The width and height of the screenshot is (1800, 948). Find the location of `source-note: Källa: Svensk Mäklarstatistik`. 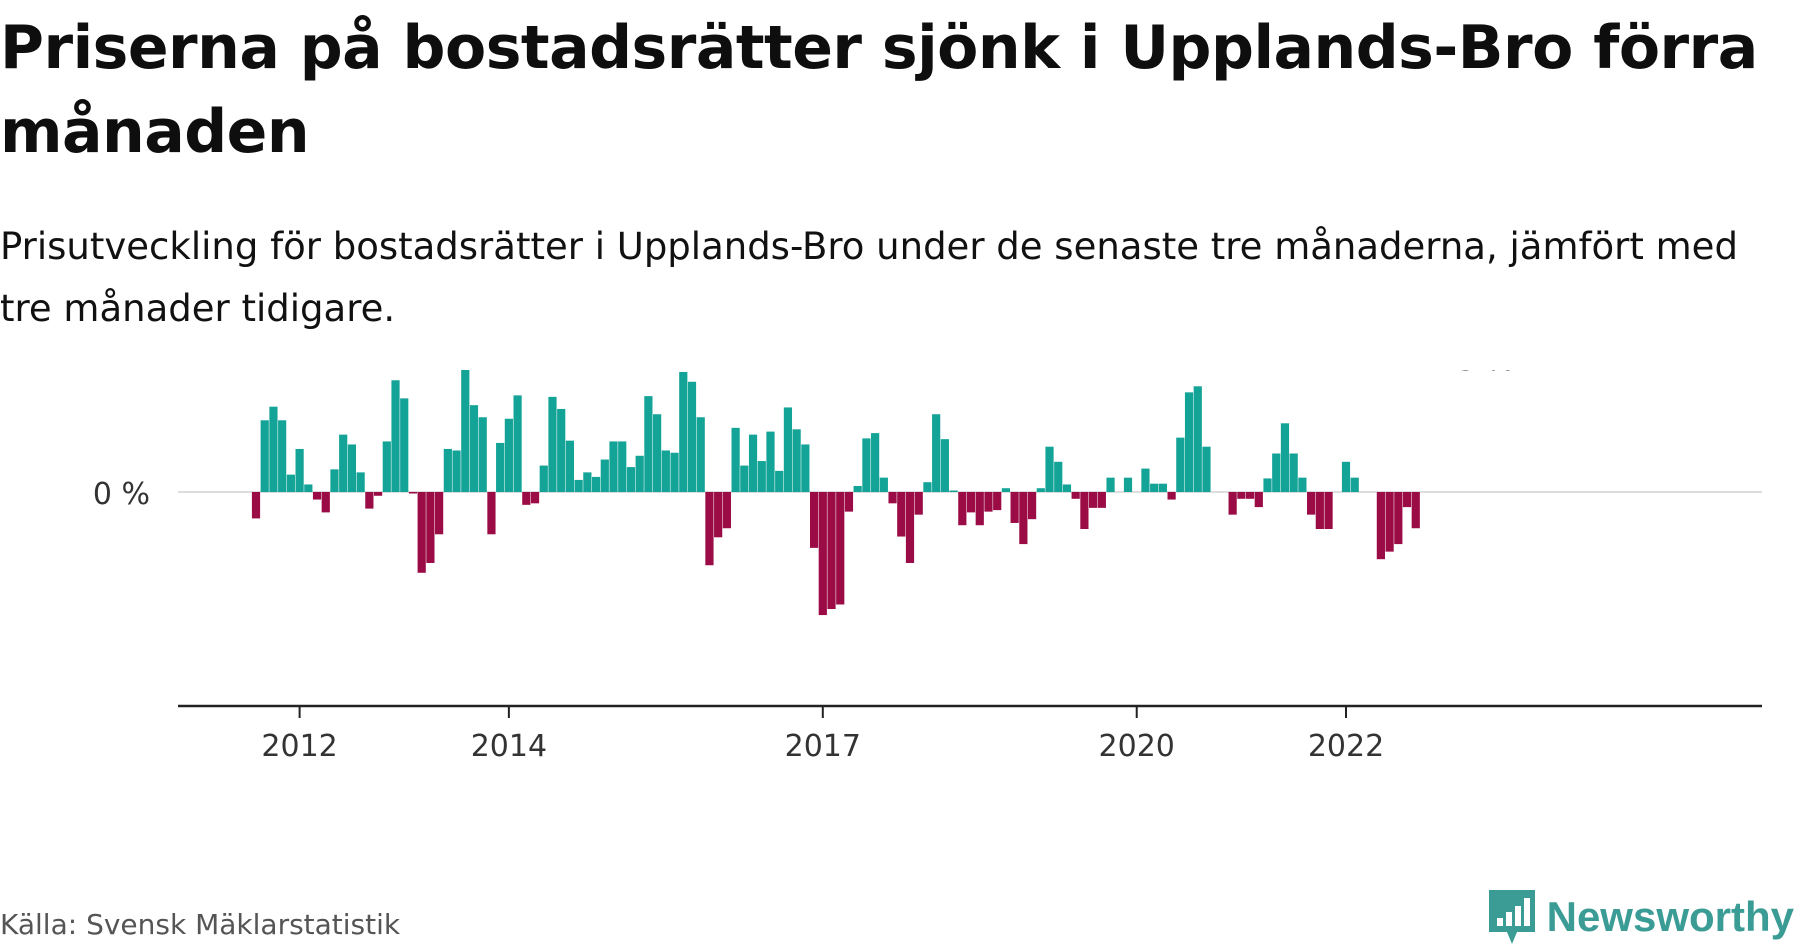

source-note: Källa: Svensk Mäklarstatistik is located at coordinates (200, 924).